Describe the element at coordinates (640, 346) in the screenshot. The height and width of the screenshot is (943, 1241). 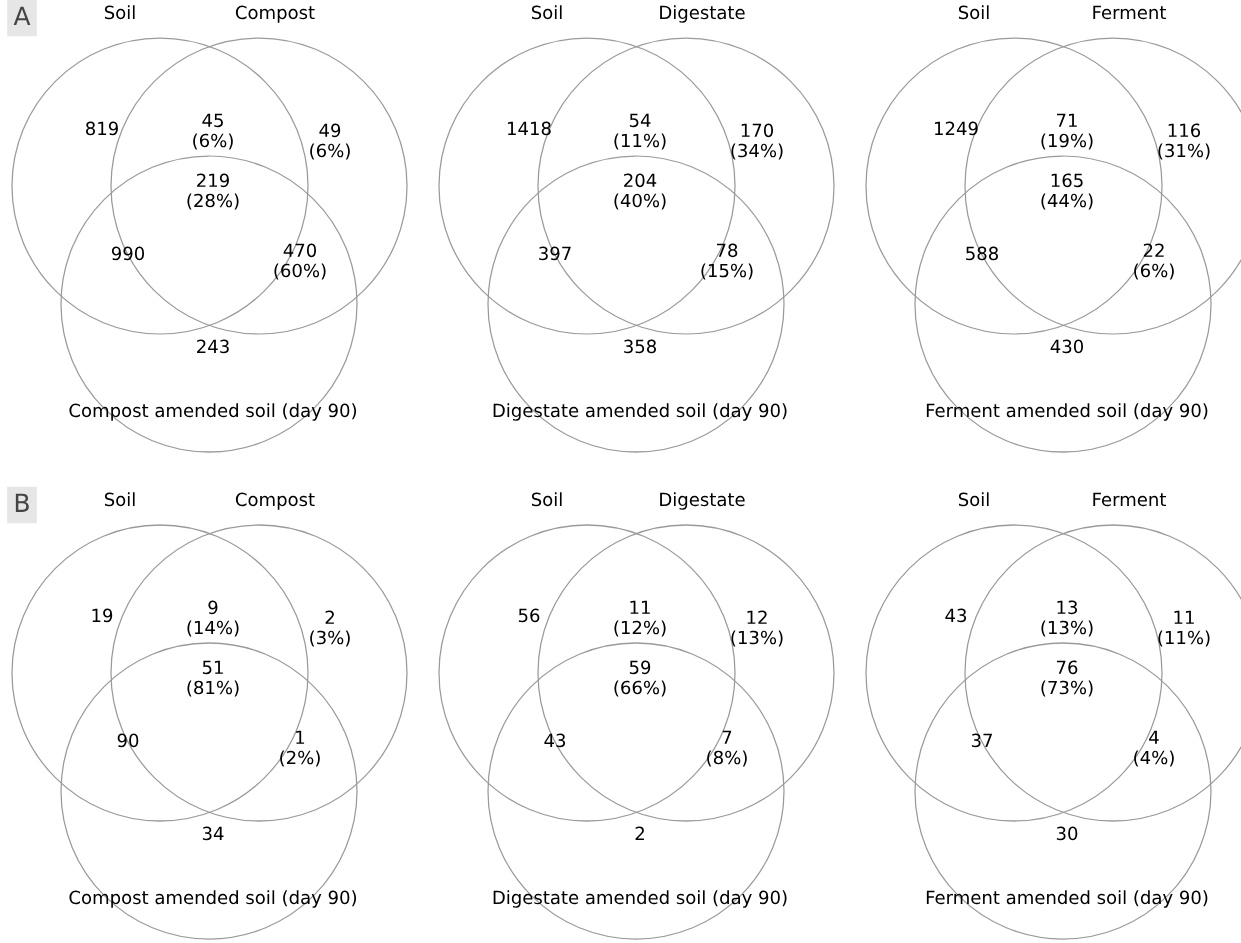
I see `data-label: 358` at that location.